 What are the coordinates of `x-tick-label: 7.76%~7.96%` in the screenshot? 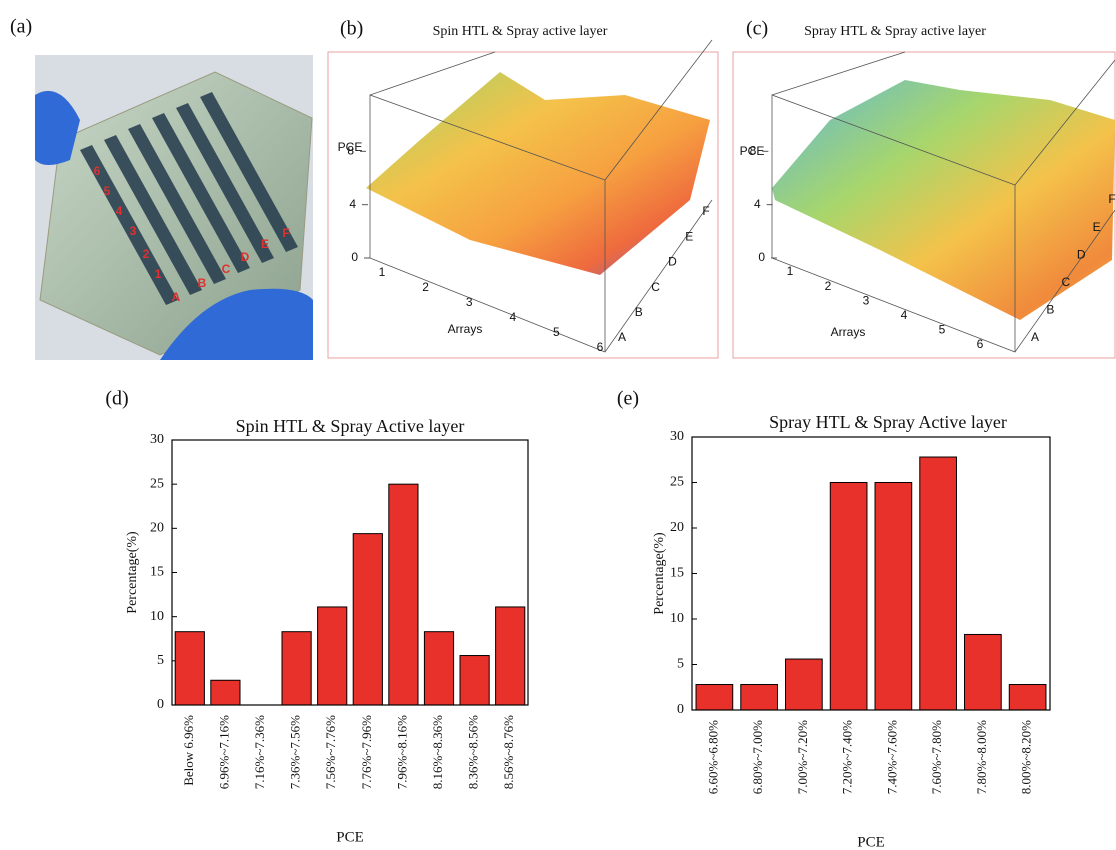 It's located at (366, 752).